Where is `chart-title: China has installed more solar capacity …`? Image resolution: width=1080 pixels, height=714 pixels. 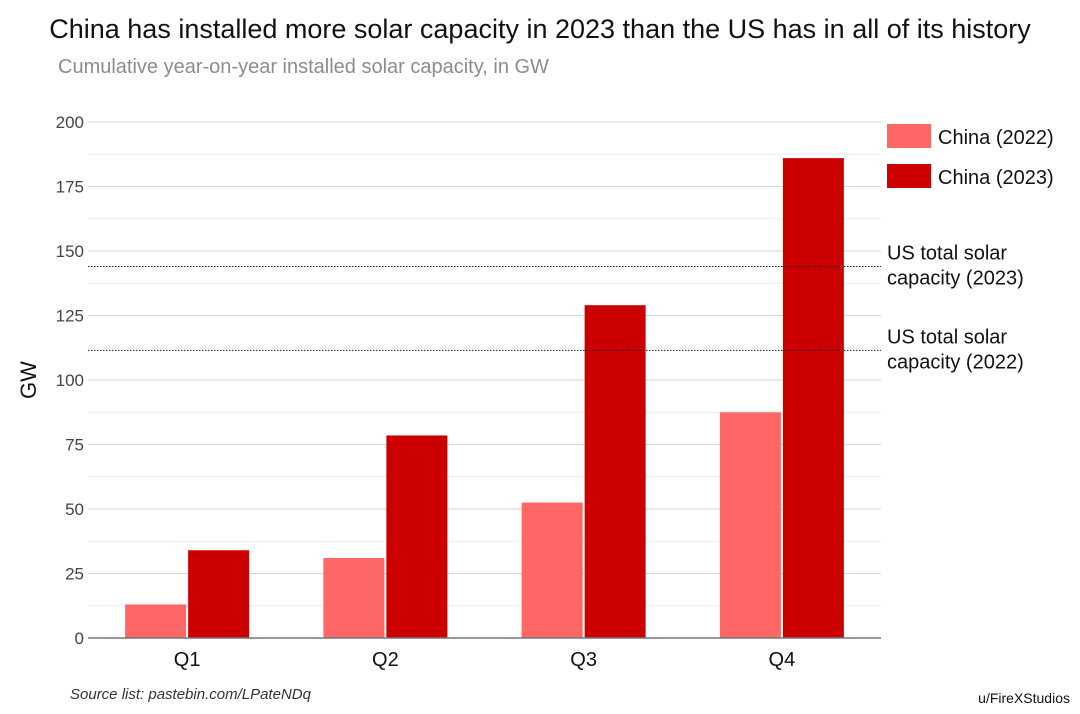 chart-title: China has installed more solar capacity … is located at coordinates (540, 29).